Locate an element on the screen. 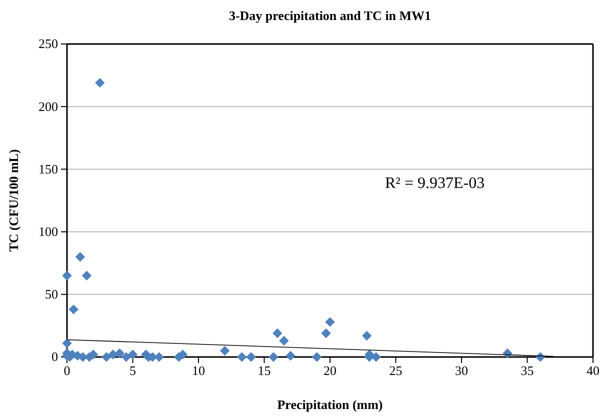 This screenshot has height=419, width=602. y-tick-label: 100 is located at coordinates (48, 231).